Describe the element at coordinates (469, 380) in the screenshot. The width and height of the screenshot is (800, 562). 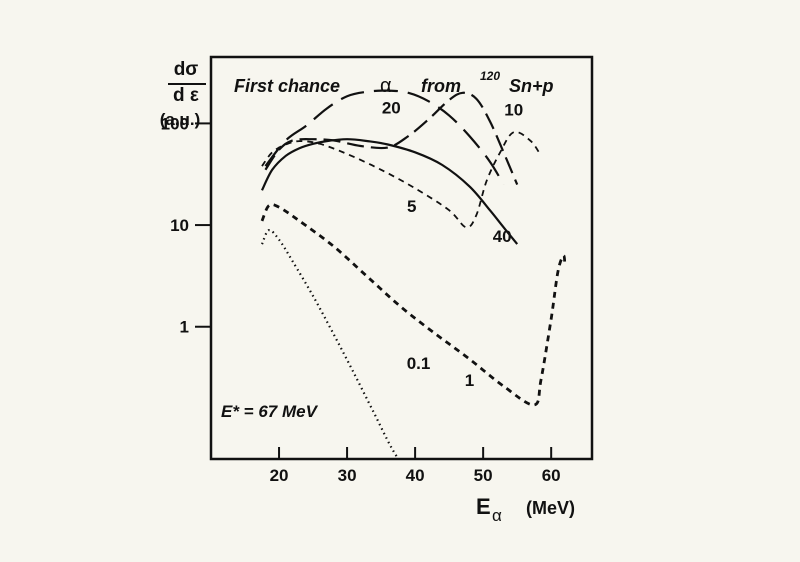
I see `curve-label-1: 1` at that location.